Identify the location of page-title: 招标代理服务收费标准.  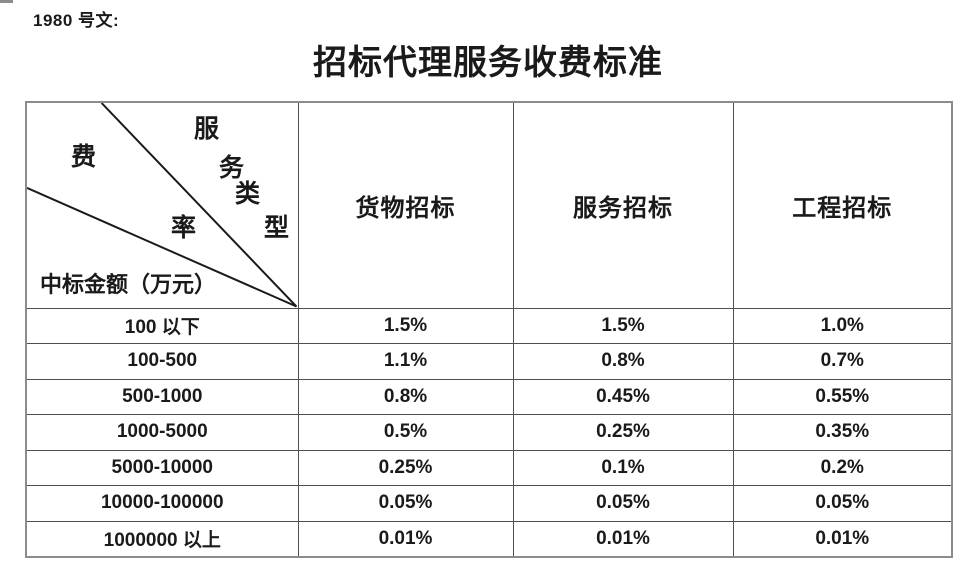
(488, 63).